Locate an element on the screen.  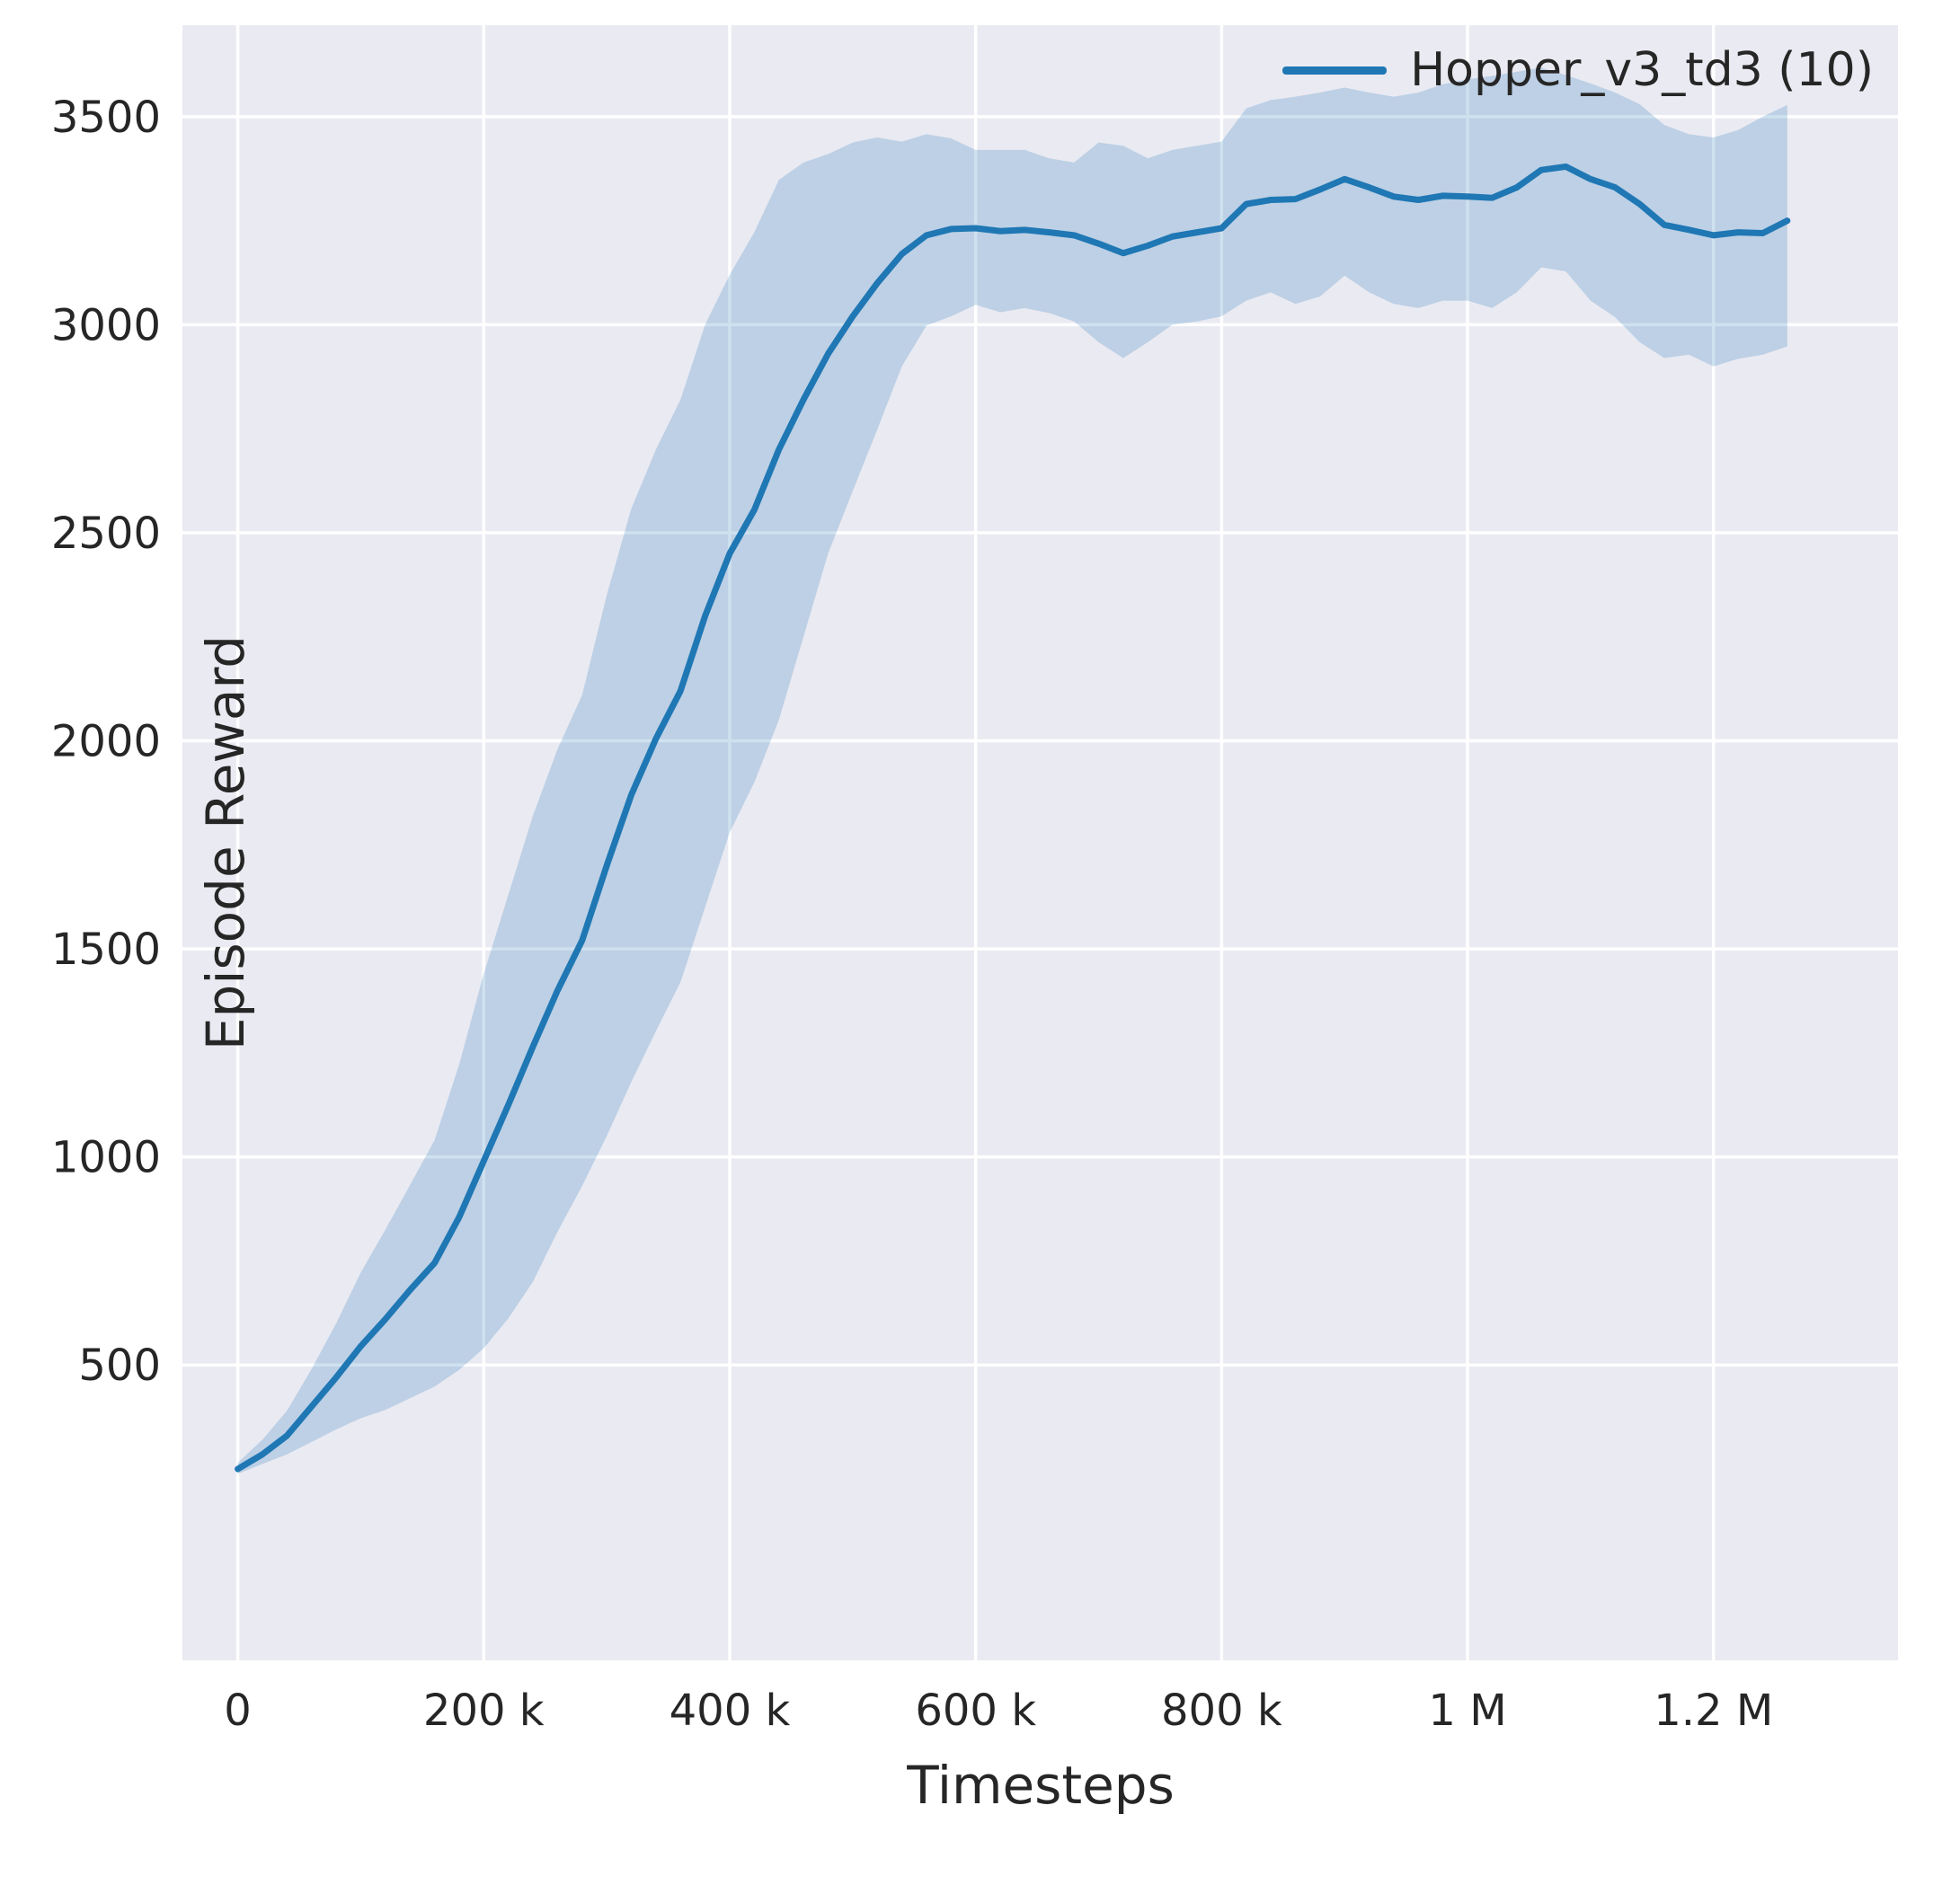
y-tick-label: 2000 is located at coordinates (106, 742).